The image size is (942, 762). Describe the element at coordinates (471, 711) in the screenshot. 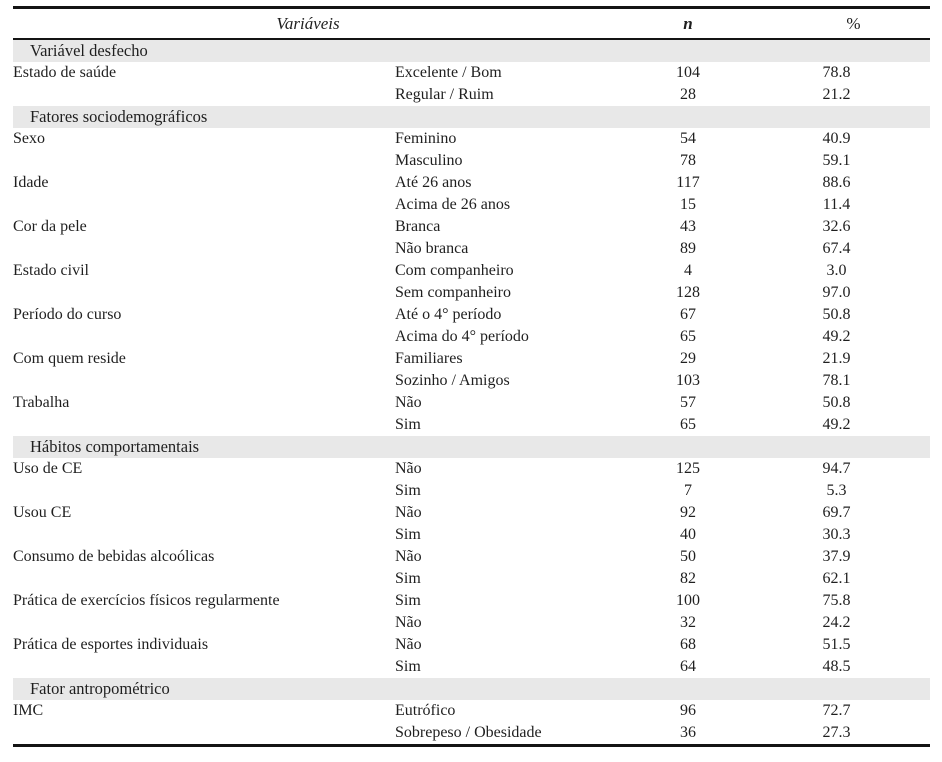

I see `table-row: IMC Eutrófico 96 72.7` at that location.